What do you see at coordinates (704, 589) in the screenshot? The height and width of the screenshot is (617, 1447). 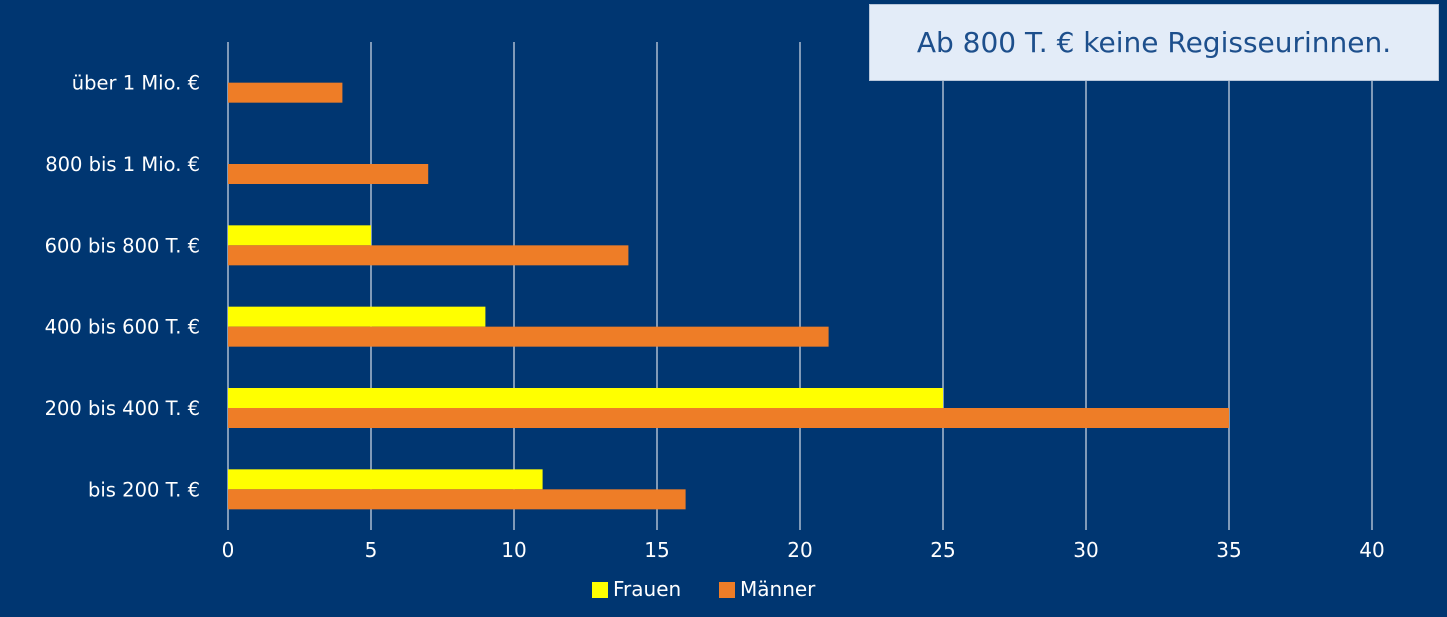 I see `legend: Frauen Männer` at bounding box center [704, 589].